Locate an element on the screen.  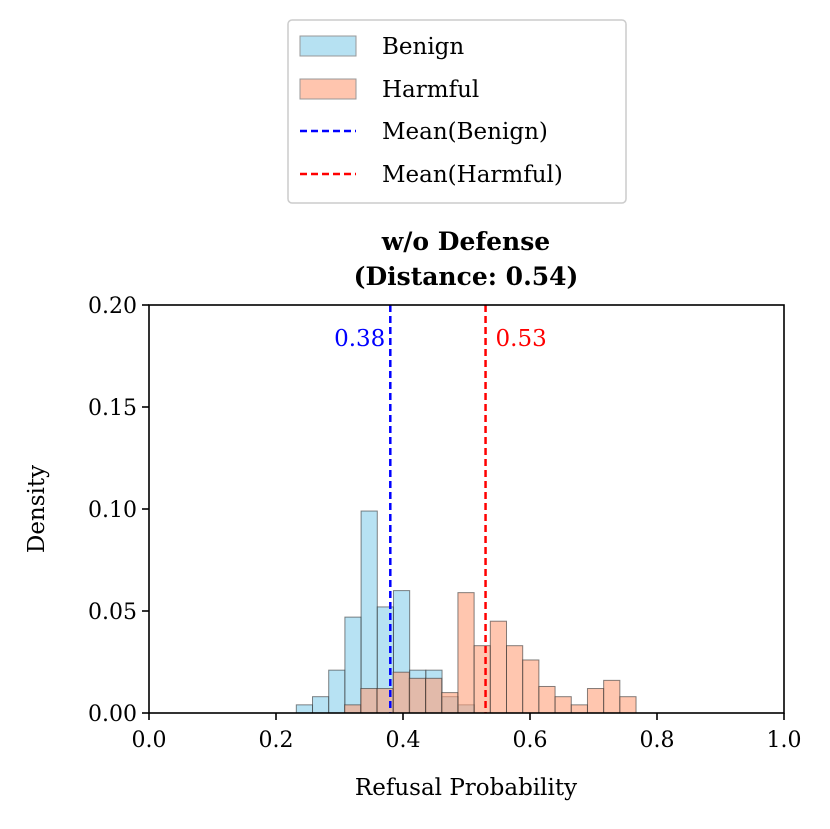
y-tick-label: 0.00 is located at coordinates (112, 714).